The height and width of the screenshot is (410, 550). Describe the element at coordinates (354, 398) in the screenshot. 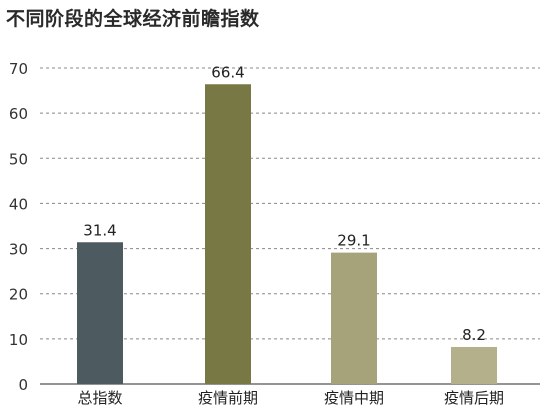

I see `x-tick-label: 疫情中期` at that location.